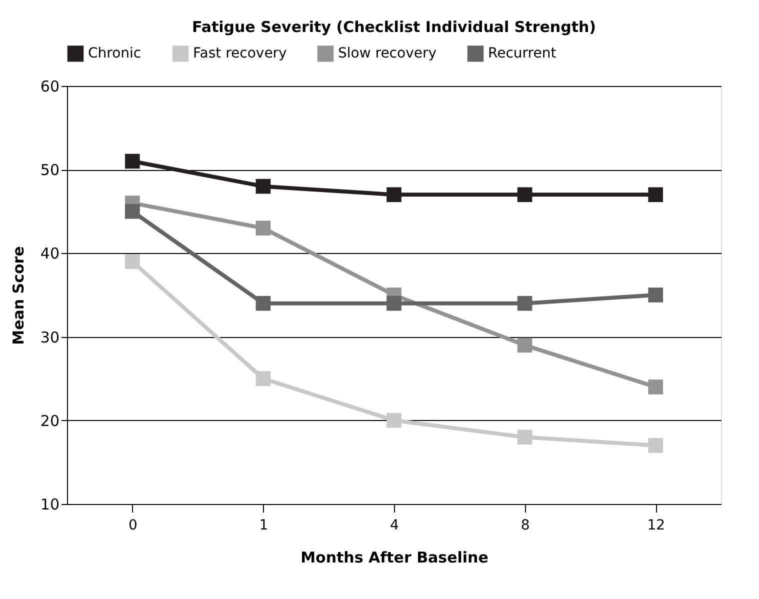  Describe the element at coordinates (50, 421) in the screenshot. I see `y-tick-label: 20` at that location.